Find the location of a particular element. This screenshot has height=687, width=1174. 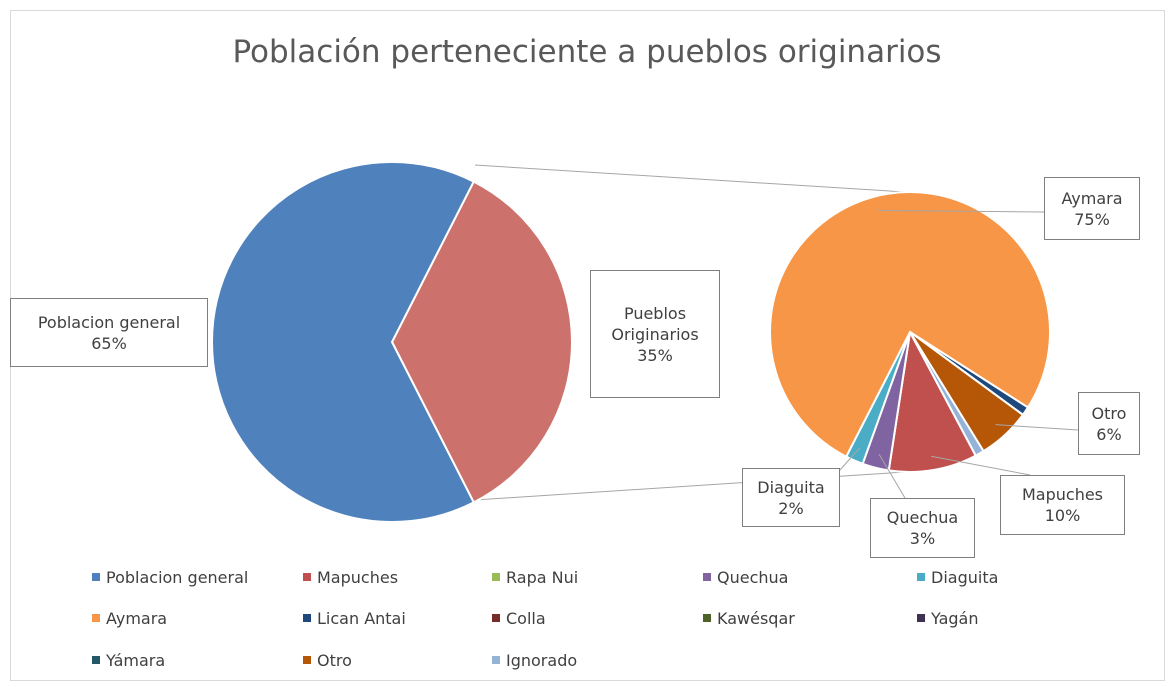

data-label-name: Quechua is located at coordinates (922, 517).